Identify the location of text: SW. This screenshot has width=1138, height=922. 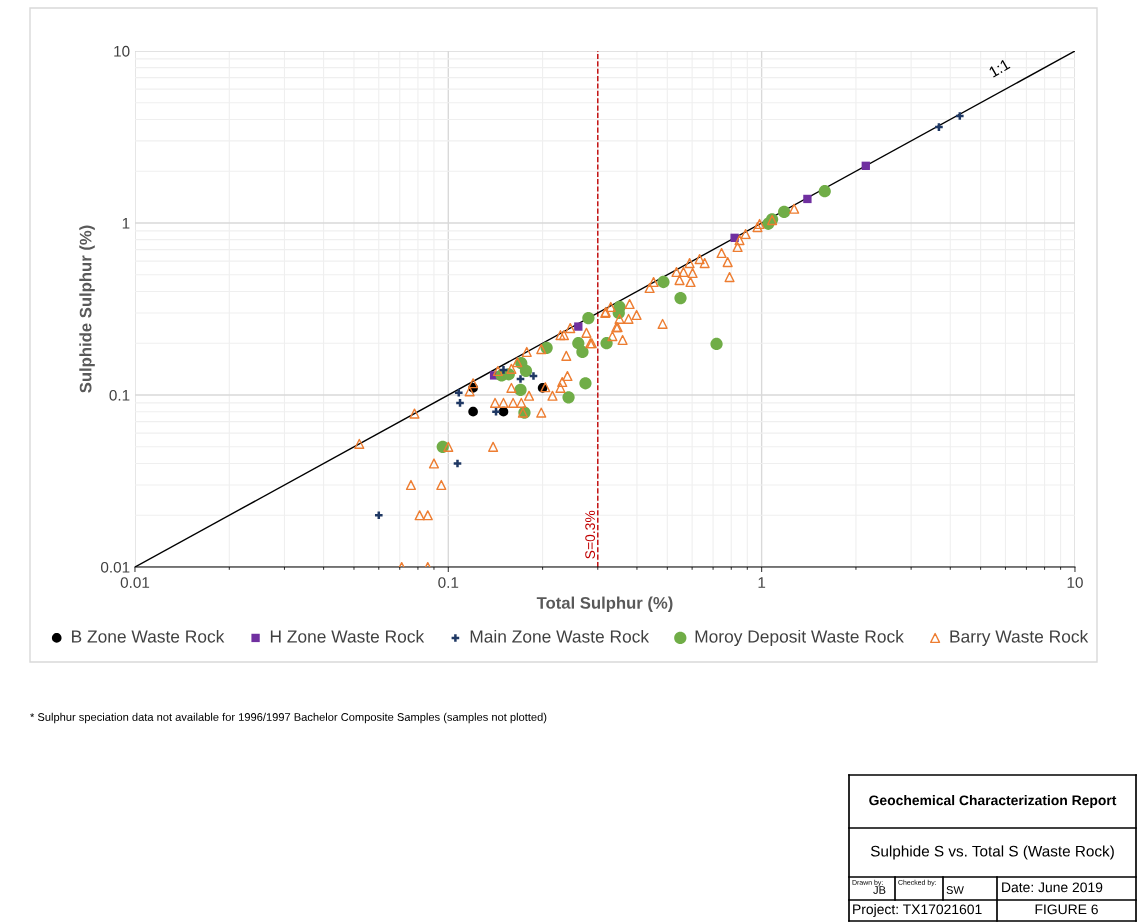
(955, 890).